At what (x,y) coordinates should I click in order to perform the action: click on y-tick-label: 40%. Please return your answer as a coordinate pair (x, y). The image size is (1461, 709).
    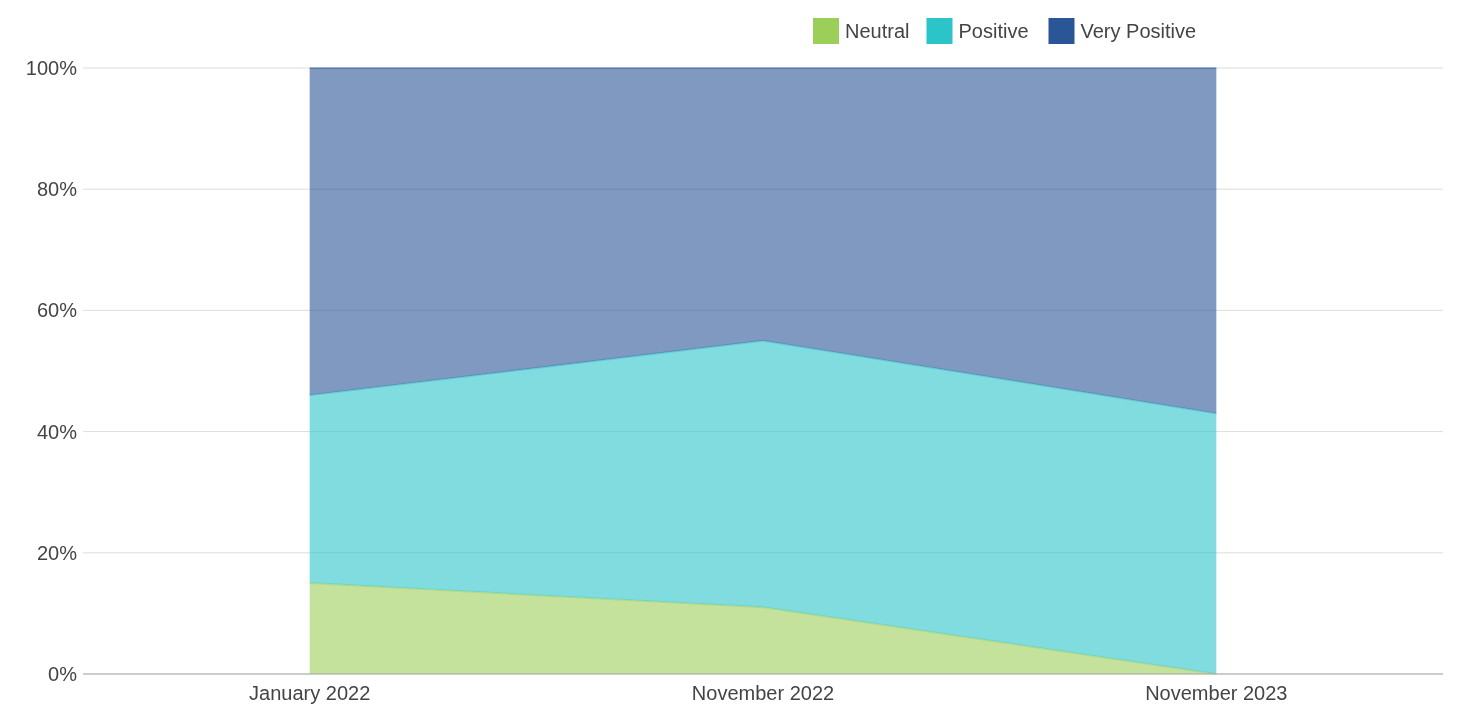
    Looking at the image, I should click on (57, 431).